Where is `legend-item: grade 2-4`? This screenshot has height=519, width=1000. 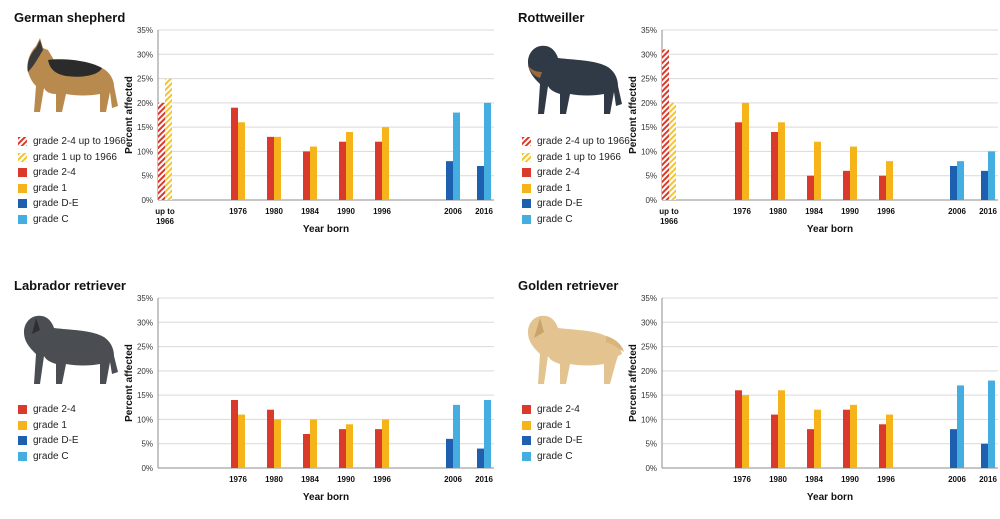 legend-item: grade 2-4 is located at coordinates (48, 410).